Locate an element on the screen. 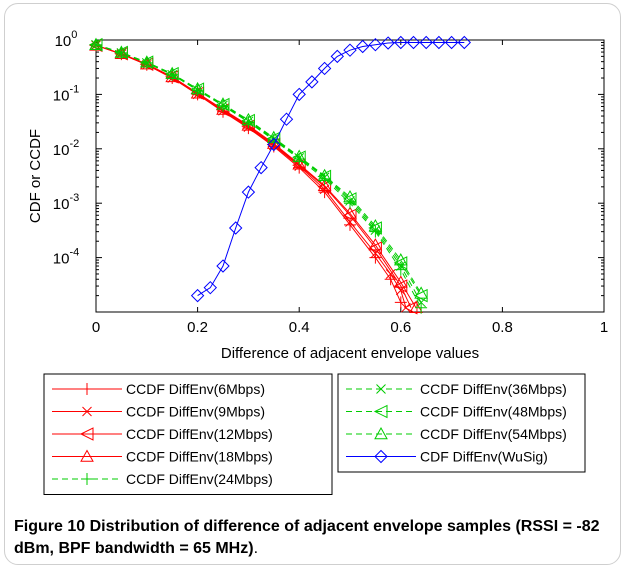 This screenshot has height=571, width=627. y-tick-label: 10⁻³ is located at coordinates (66, 202).